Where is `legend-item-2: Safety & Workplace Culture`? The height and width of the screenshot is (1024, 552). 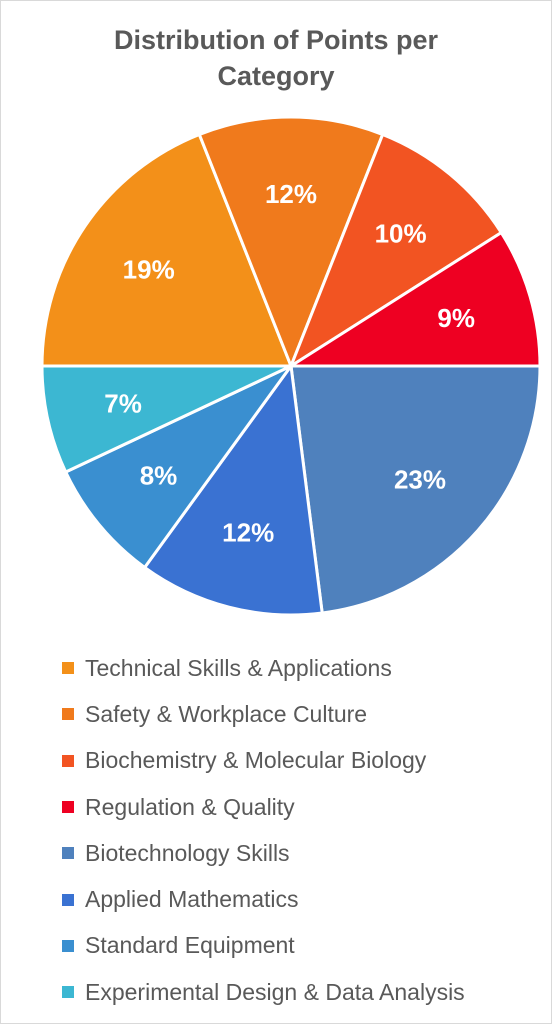 legend-item-2: Safety & Workplace Culture is located at coordinates (302, 714).